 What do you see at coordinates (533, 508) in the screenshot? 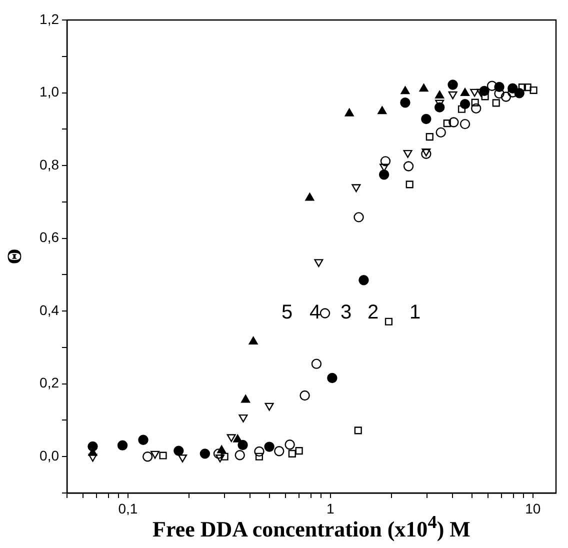
I see `x-tick-label: 10` at bounding box center [533, 508].